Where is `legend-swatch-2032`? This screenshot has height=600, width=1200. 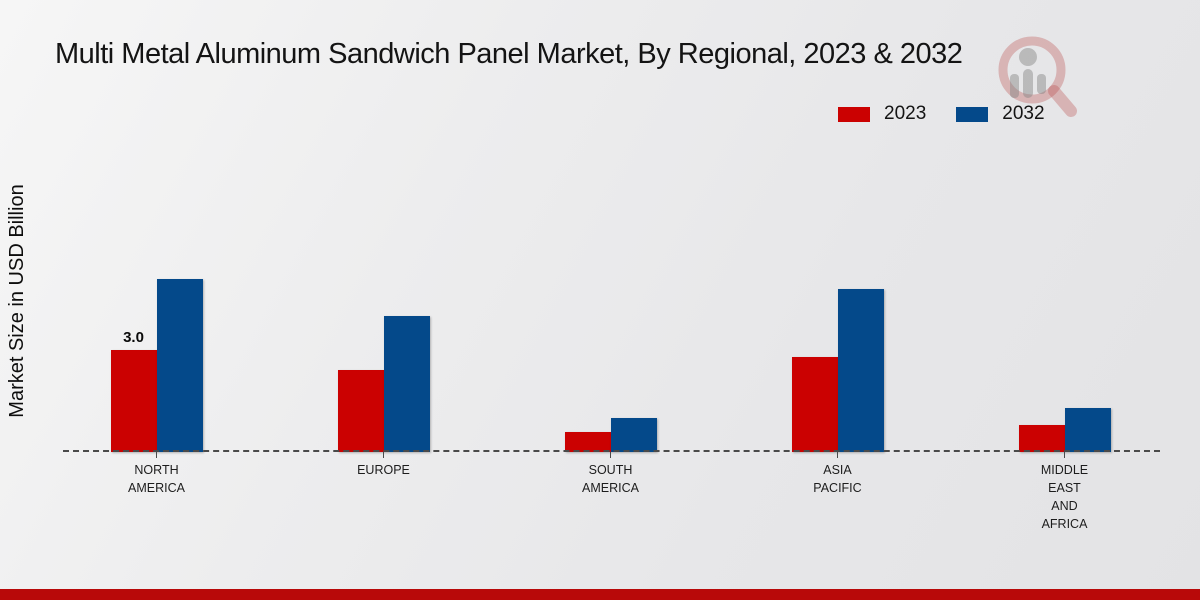
legend-swatch-2032 is located at coordinates (972, 114).